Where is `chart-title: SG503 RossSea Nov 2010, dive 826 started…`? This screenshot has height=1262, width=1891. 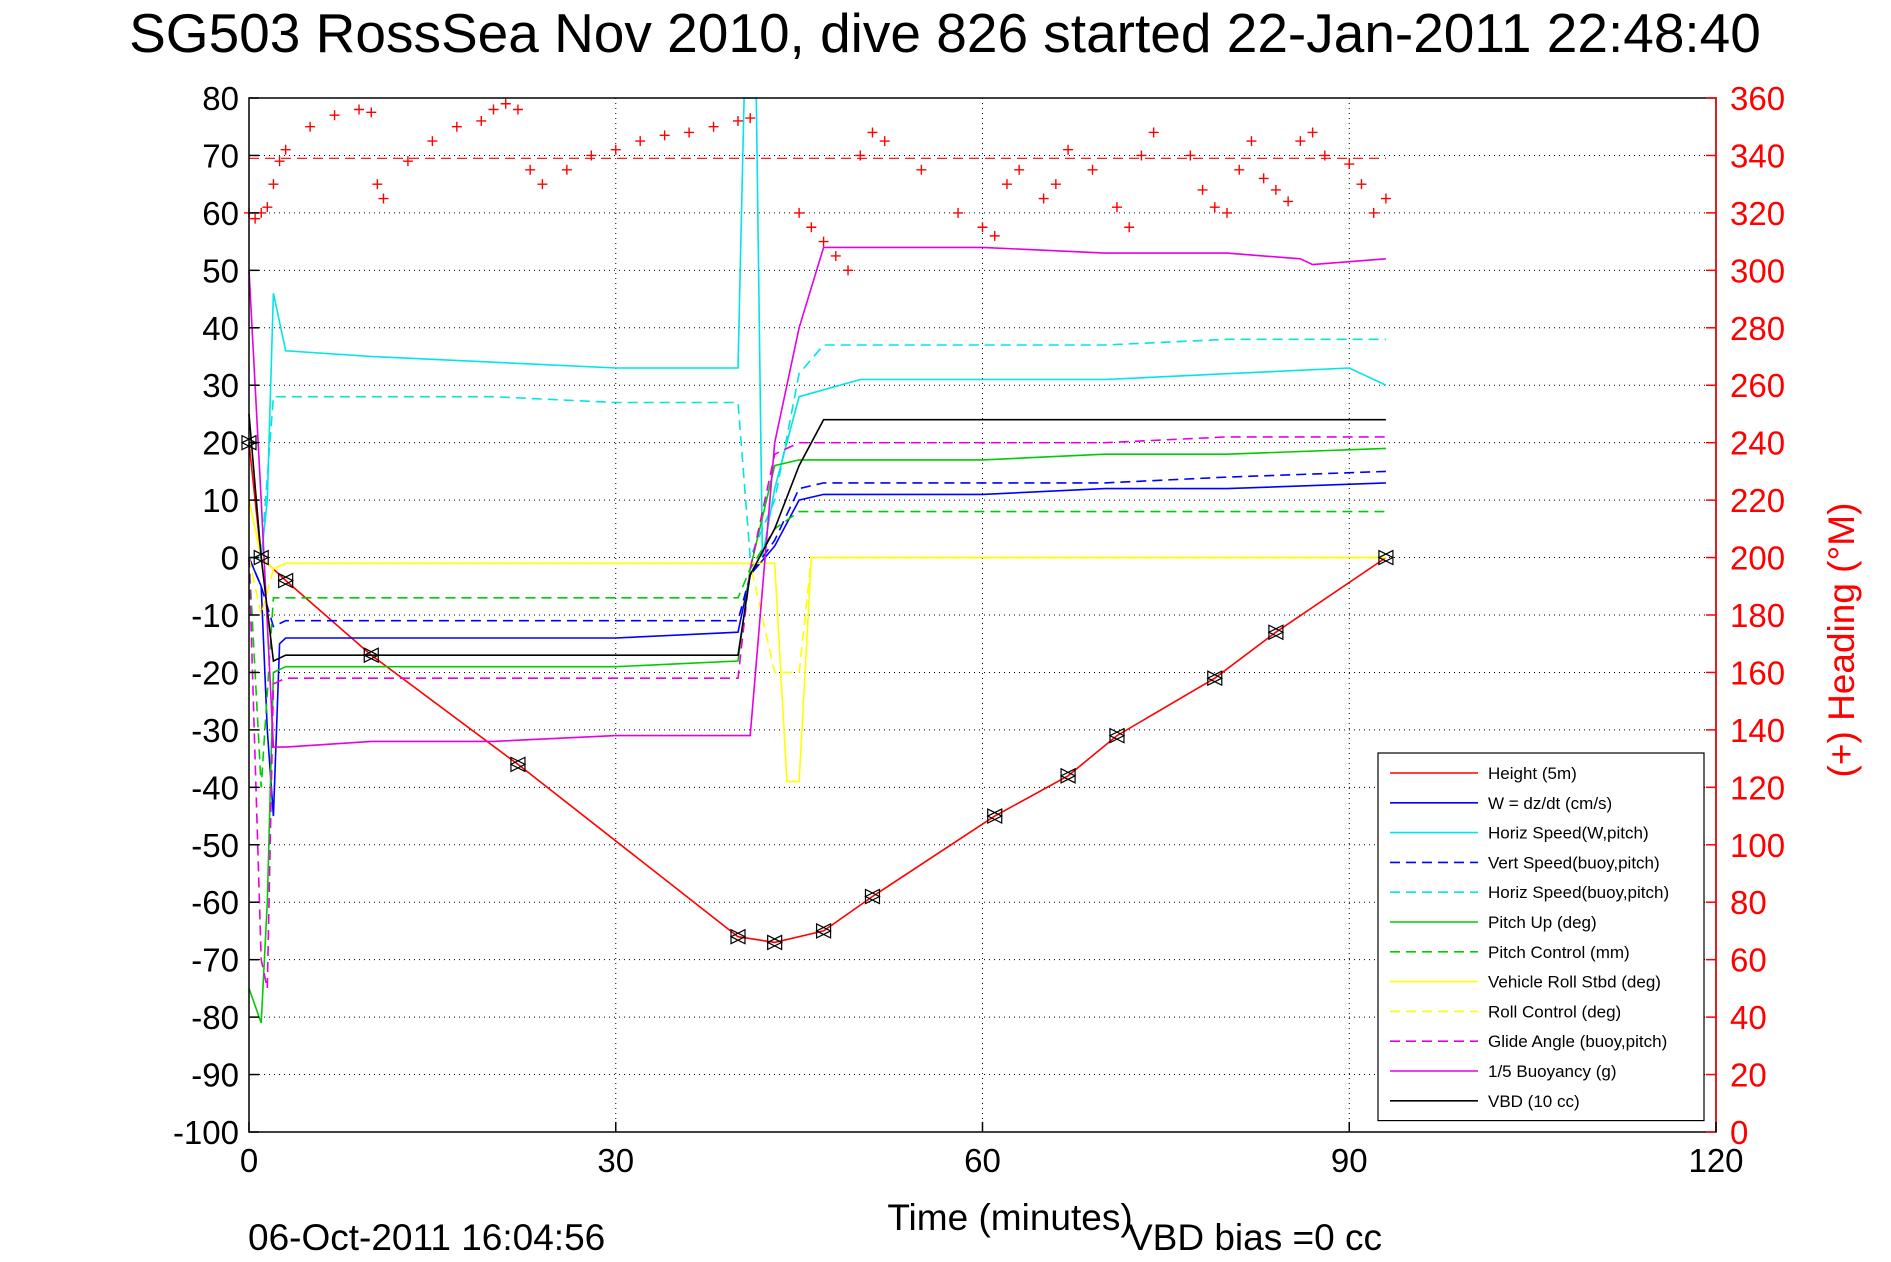 chart-title: SG503 RossSea Nov 2010, dive 826 started… is located at coordinates (945, 33).